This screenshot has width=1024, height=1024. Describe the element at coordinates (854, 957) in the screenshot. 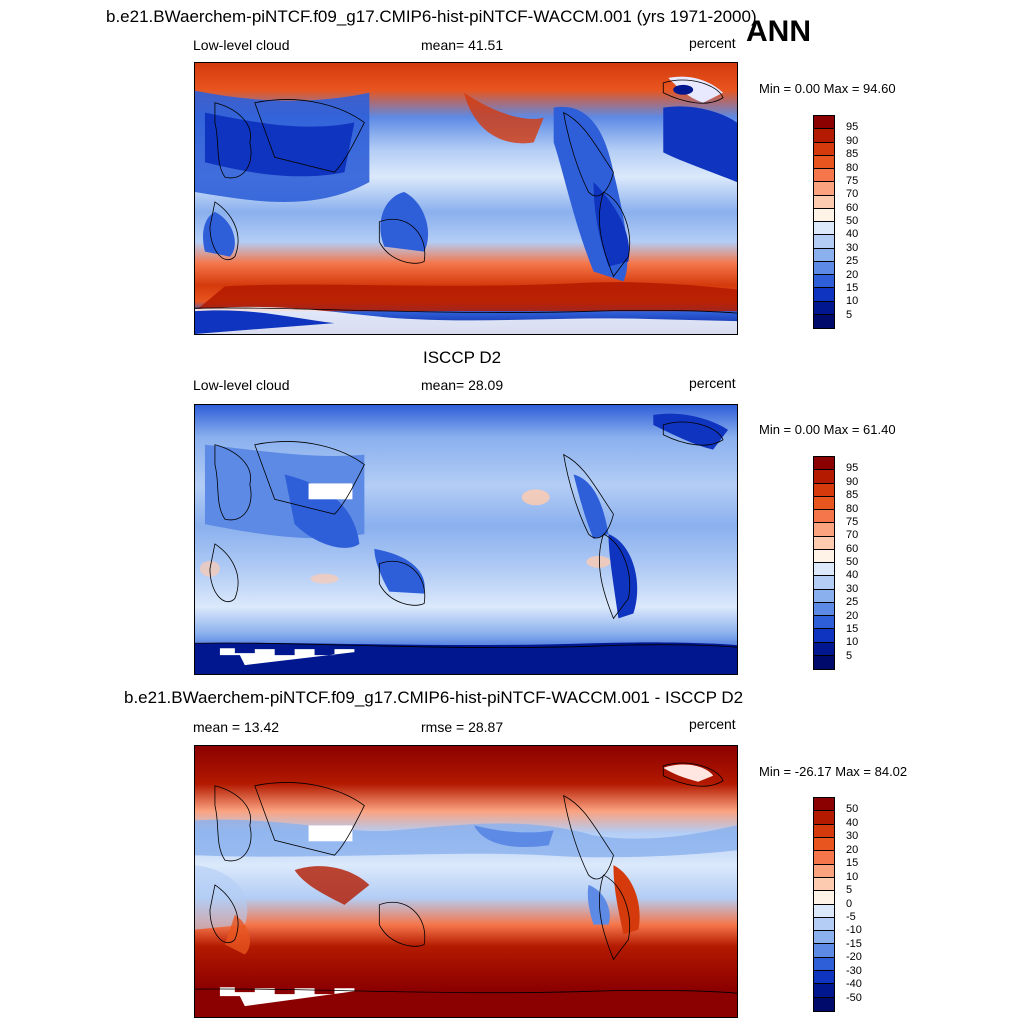

I see `colorbar-tick-label: -20` at that location.